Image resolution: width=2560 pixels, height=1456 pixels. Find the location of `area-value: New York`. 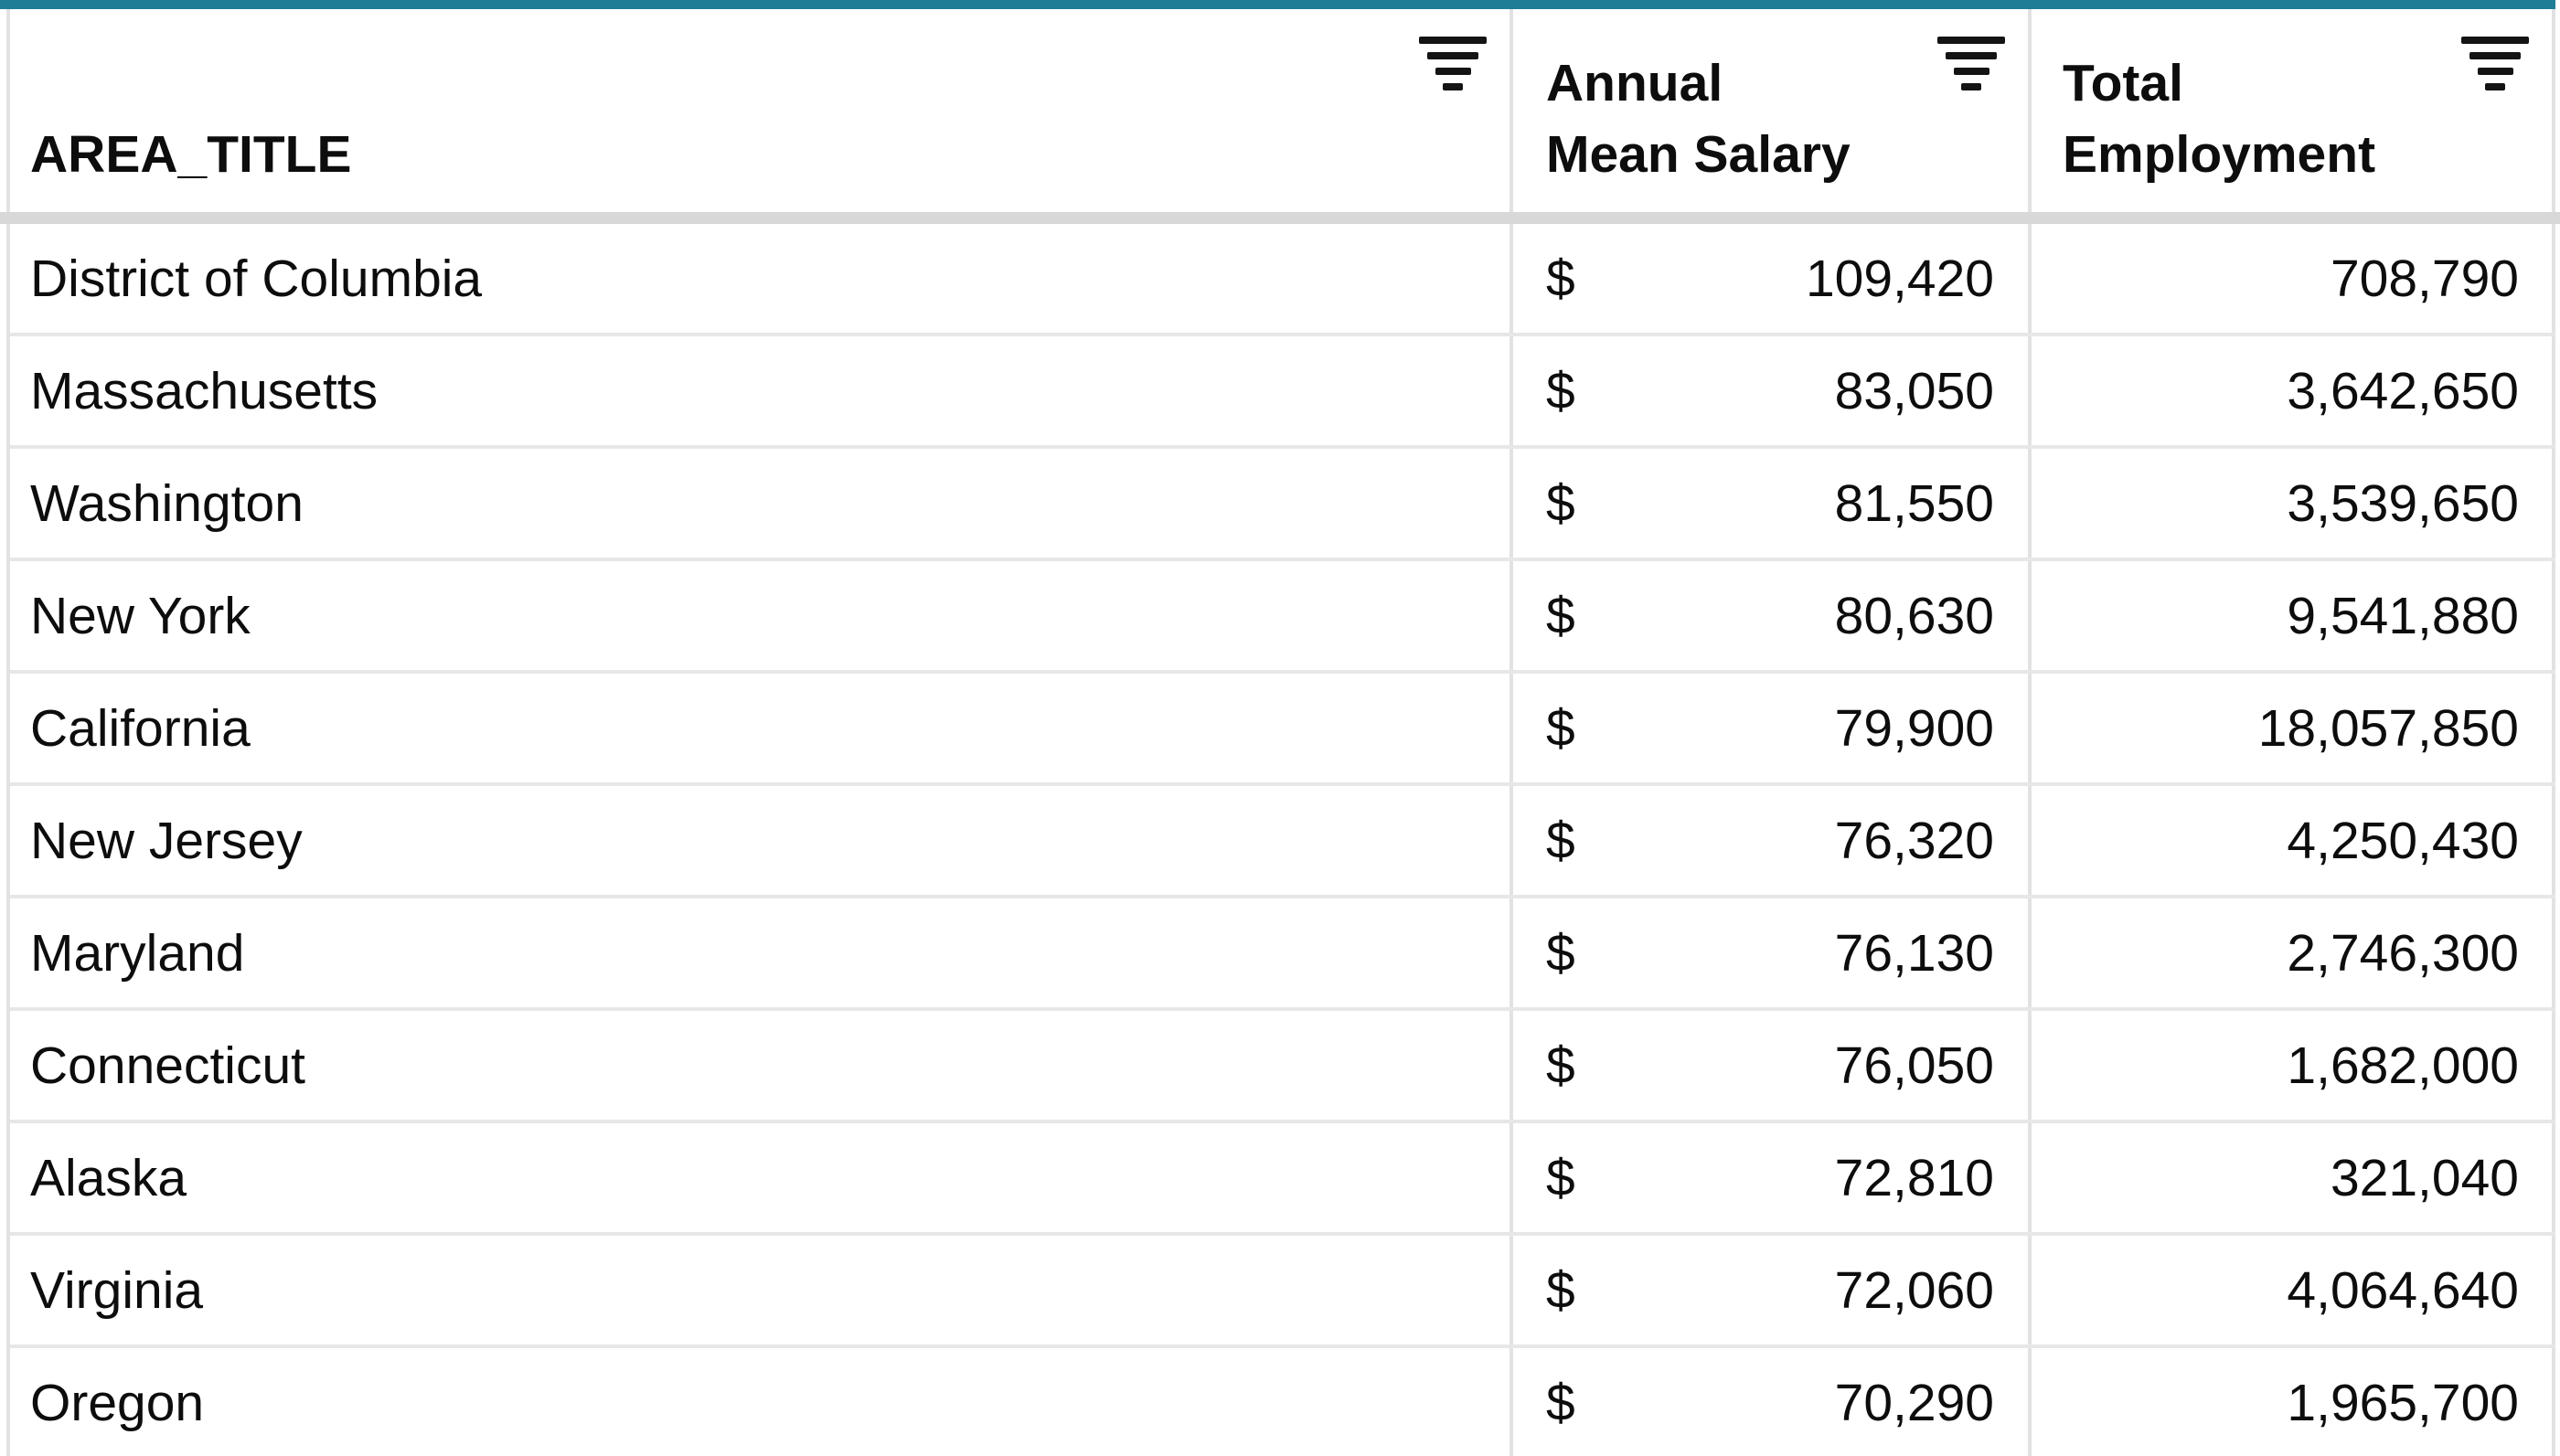

area-value: New York is located at coordinates (140, 616).